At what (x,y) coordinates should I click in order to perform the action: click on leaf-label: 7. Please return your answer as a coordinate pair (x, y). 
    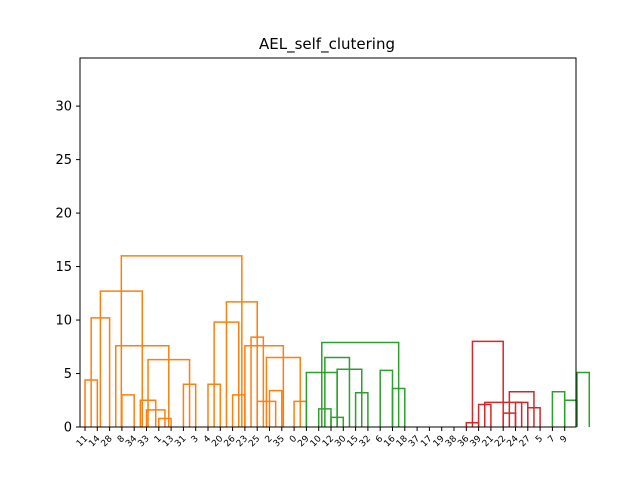
    Looking at the image, I should click on (551, 439).